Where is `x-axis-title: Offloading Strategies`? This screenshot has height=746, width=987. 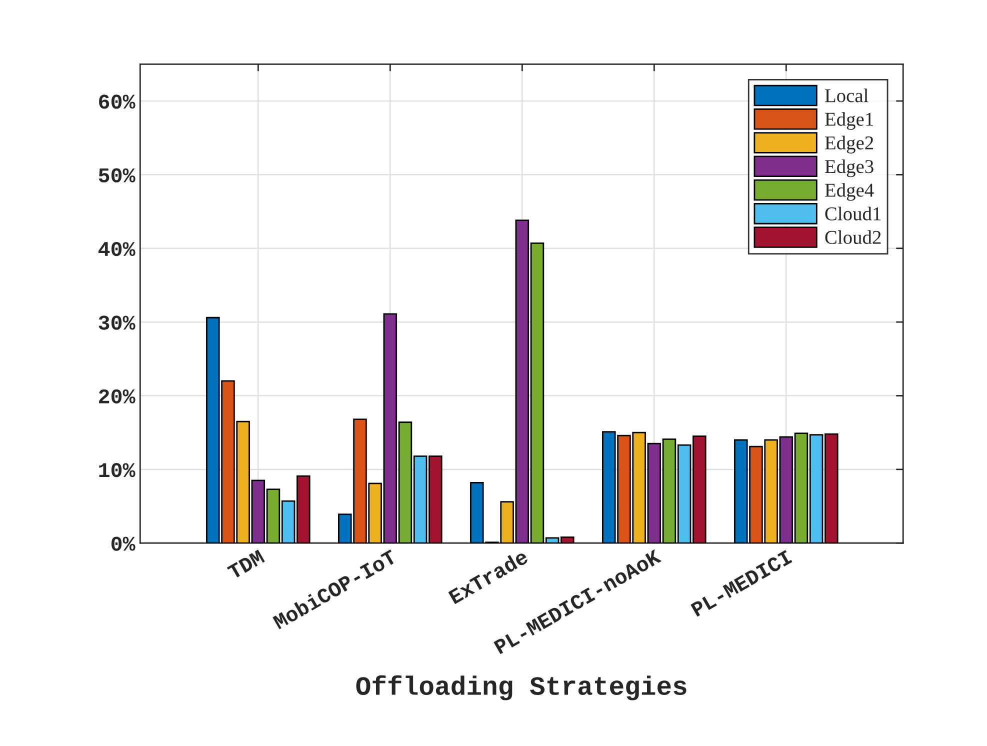 x-axis-title: Offloading Strategies is located at coordinates (521, 687).